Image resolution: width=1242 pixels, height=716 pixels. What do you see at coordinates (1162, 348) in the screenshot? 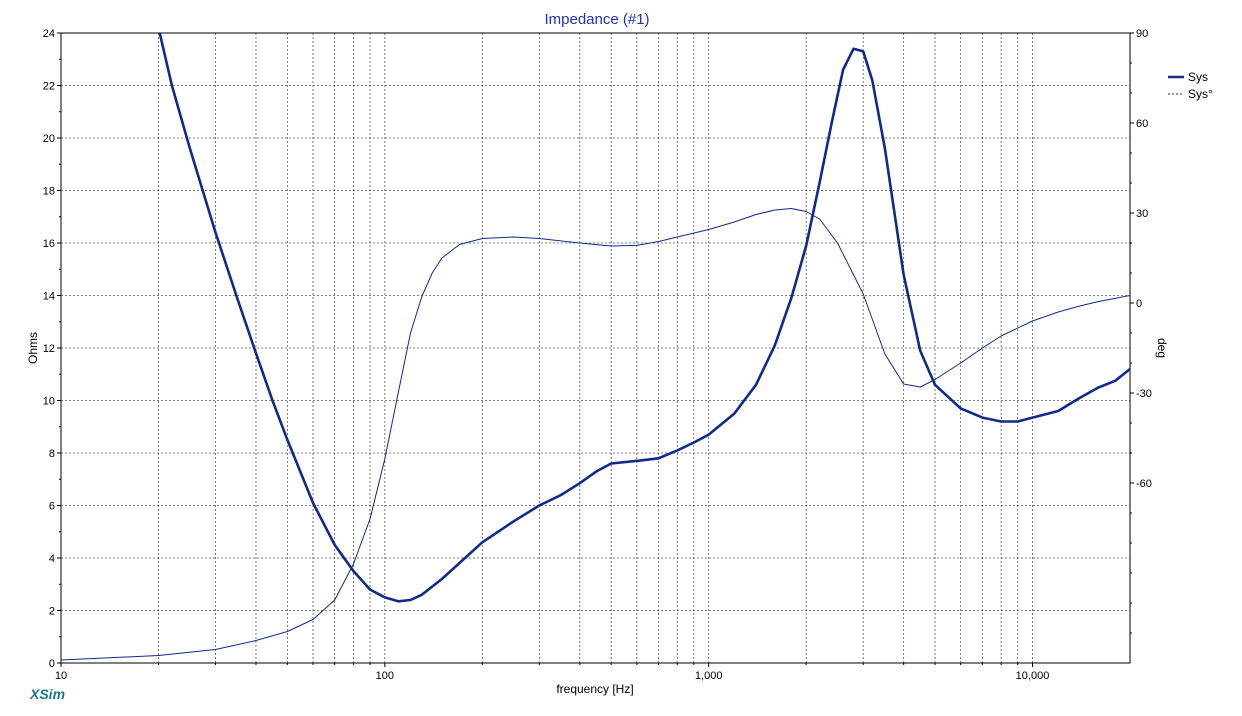
I see `y2-axis-label: deg` at bounding box center [1162, 348].